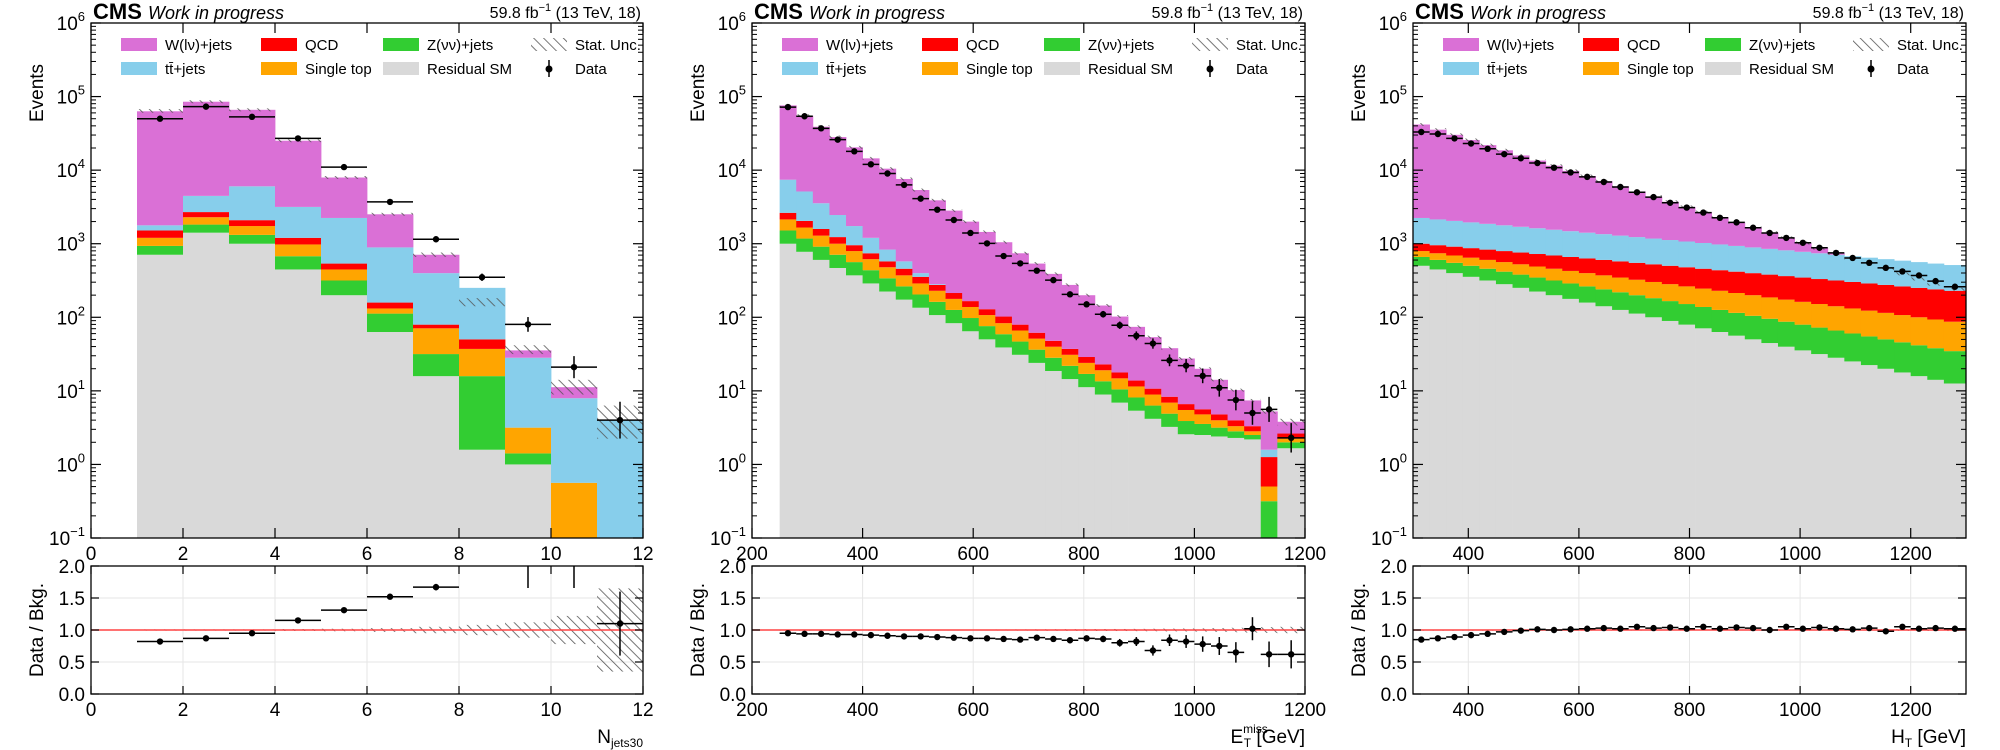 This screenshot has width=2000, height=750. I want to click on legend-label-qcd: QCD, so click(1644, 45).